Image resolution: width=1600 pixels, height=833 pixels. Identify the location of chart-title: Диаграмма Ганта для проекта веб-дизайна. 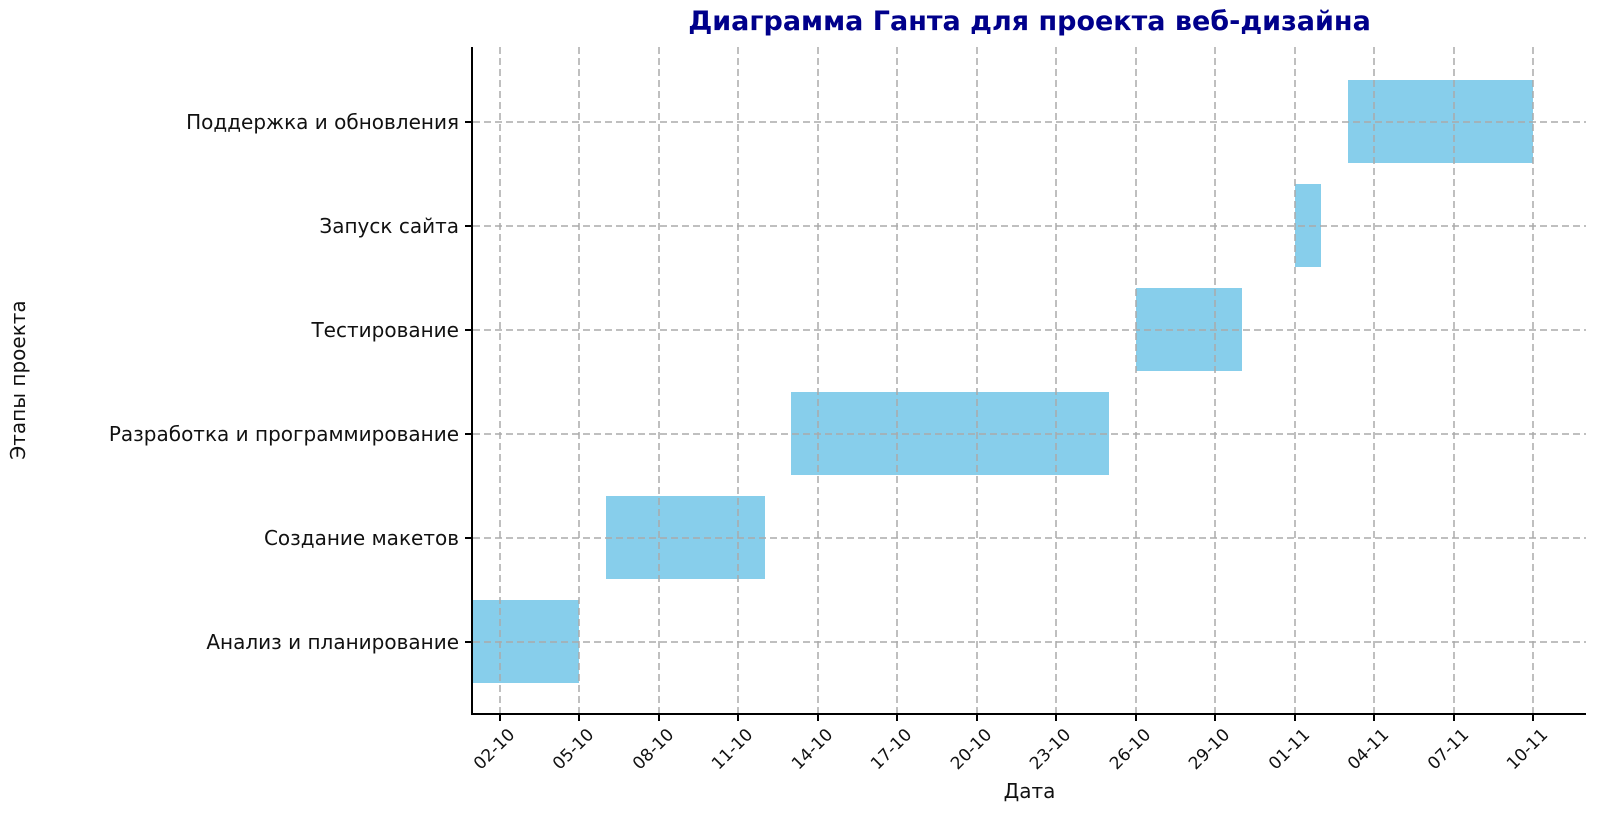
(1029, 21).